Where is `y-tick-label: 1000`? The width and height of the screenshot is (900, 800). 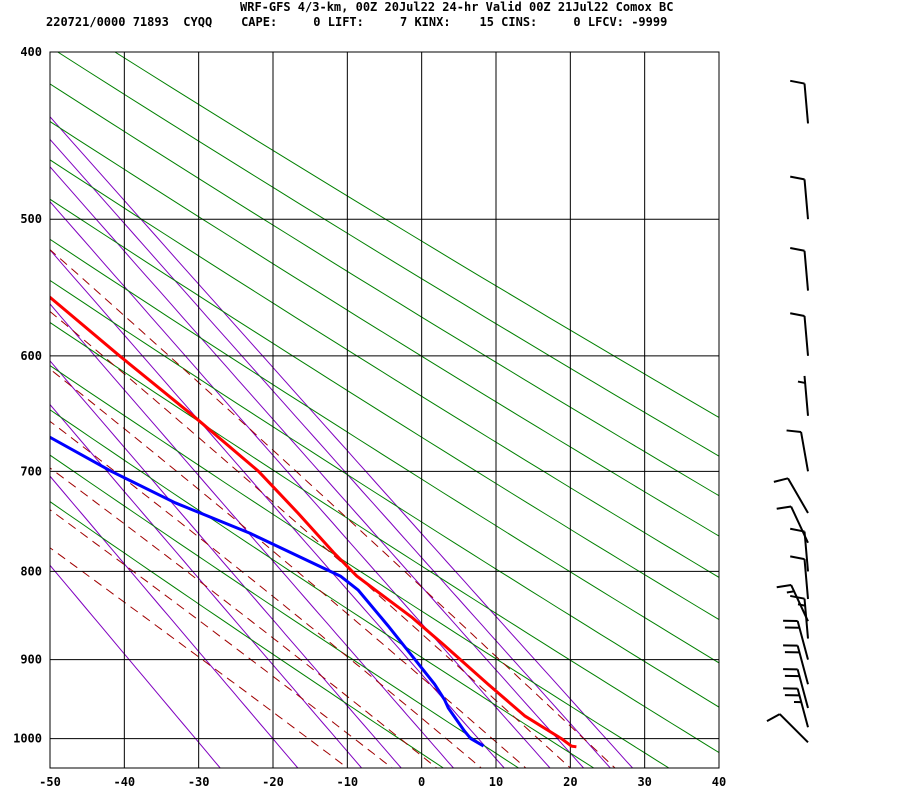
y-tick-label: 1000 is located at coordinates (27, 739).